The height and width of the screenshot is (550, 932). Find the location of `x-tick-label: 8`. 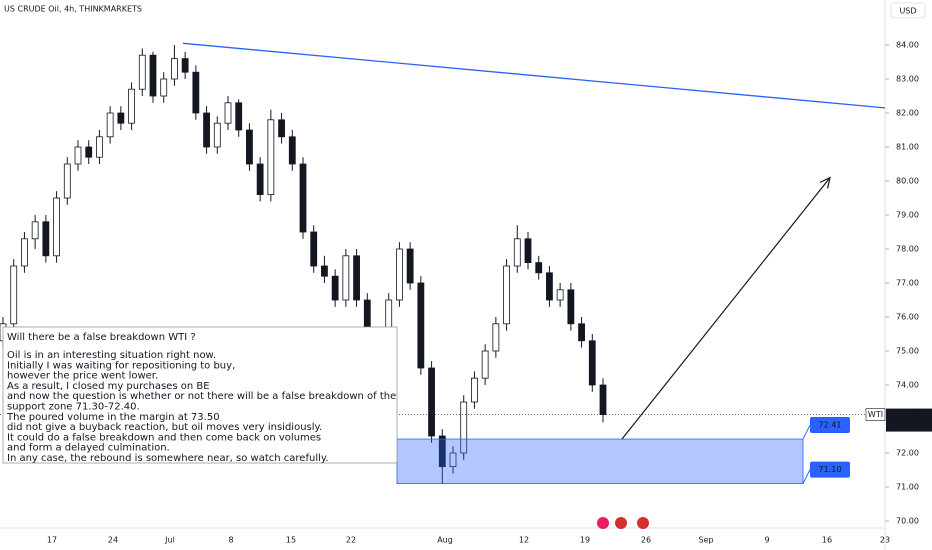

x-tick-label: 8 is located at coordinates (230, 540).